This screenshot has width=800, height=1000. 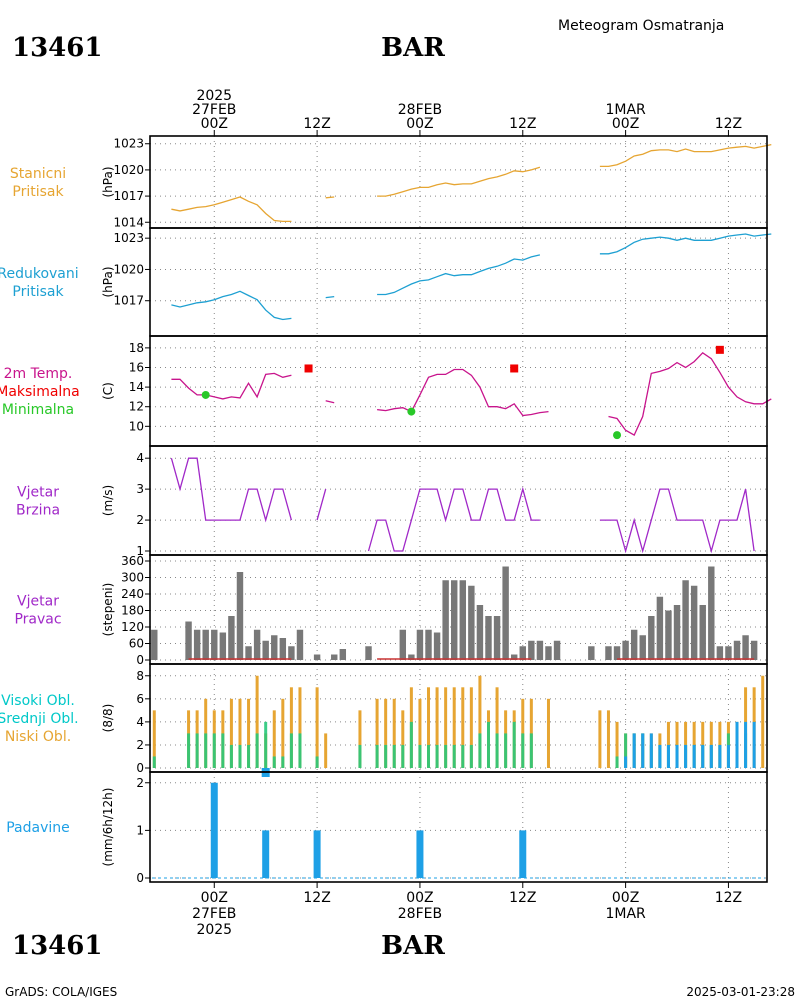 What do you see at coordinates (38, 174) in the screenshot?
I see `panel-label: Stanicni` at bounding box center [38, 174].